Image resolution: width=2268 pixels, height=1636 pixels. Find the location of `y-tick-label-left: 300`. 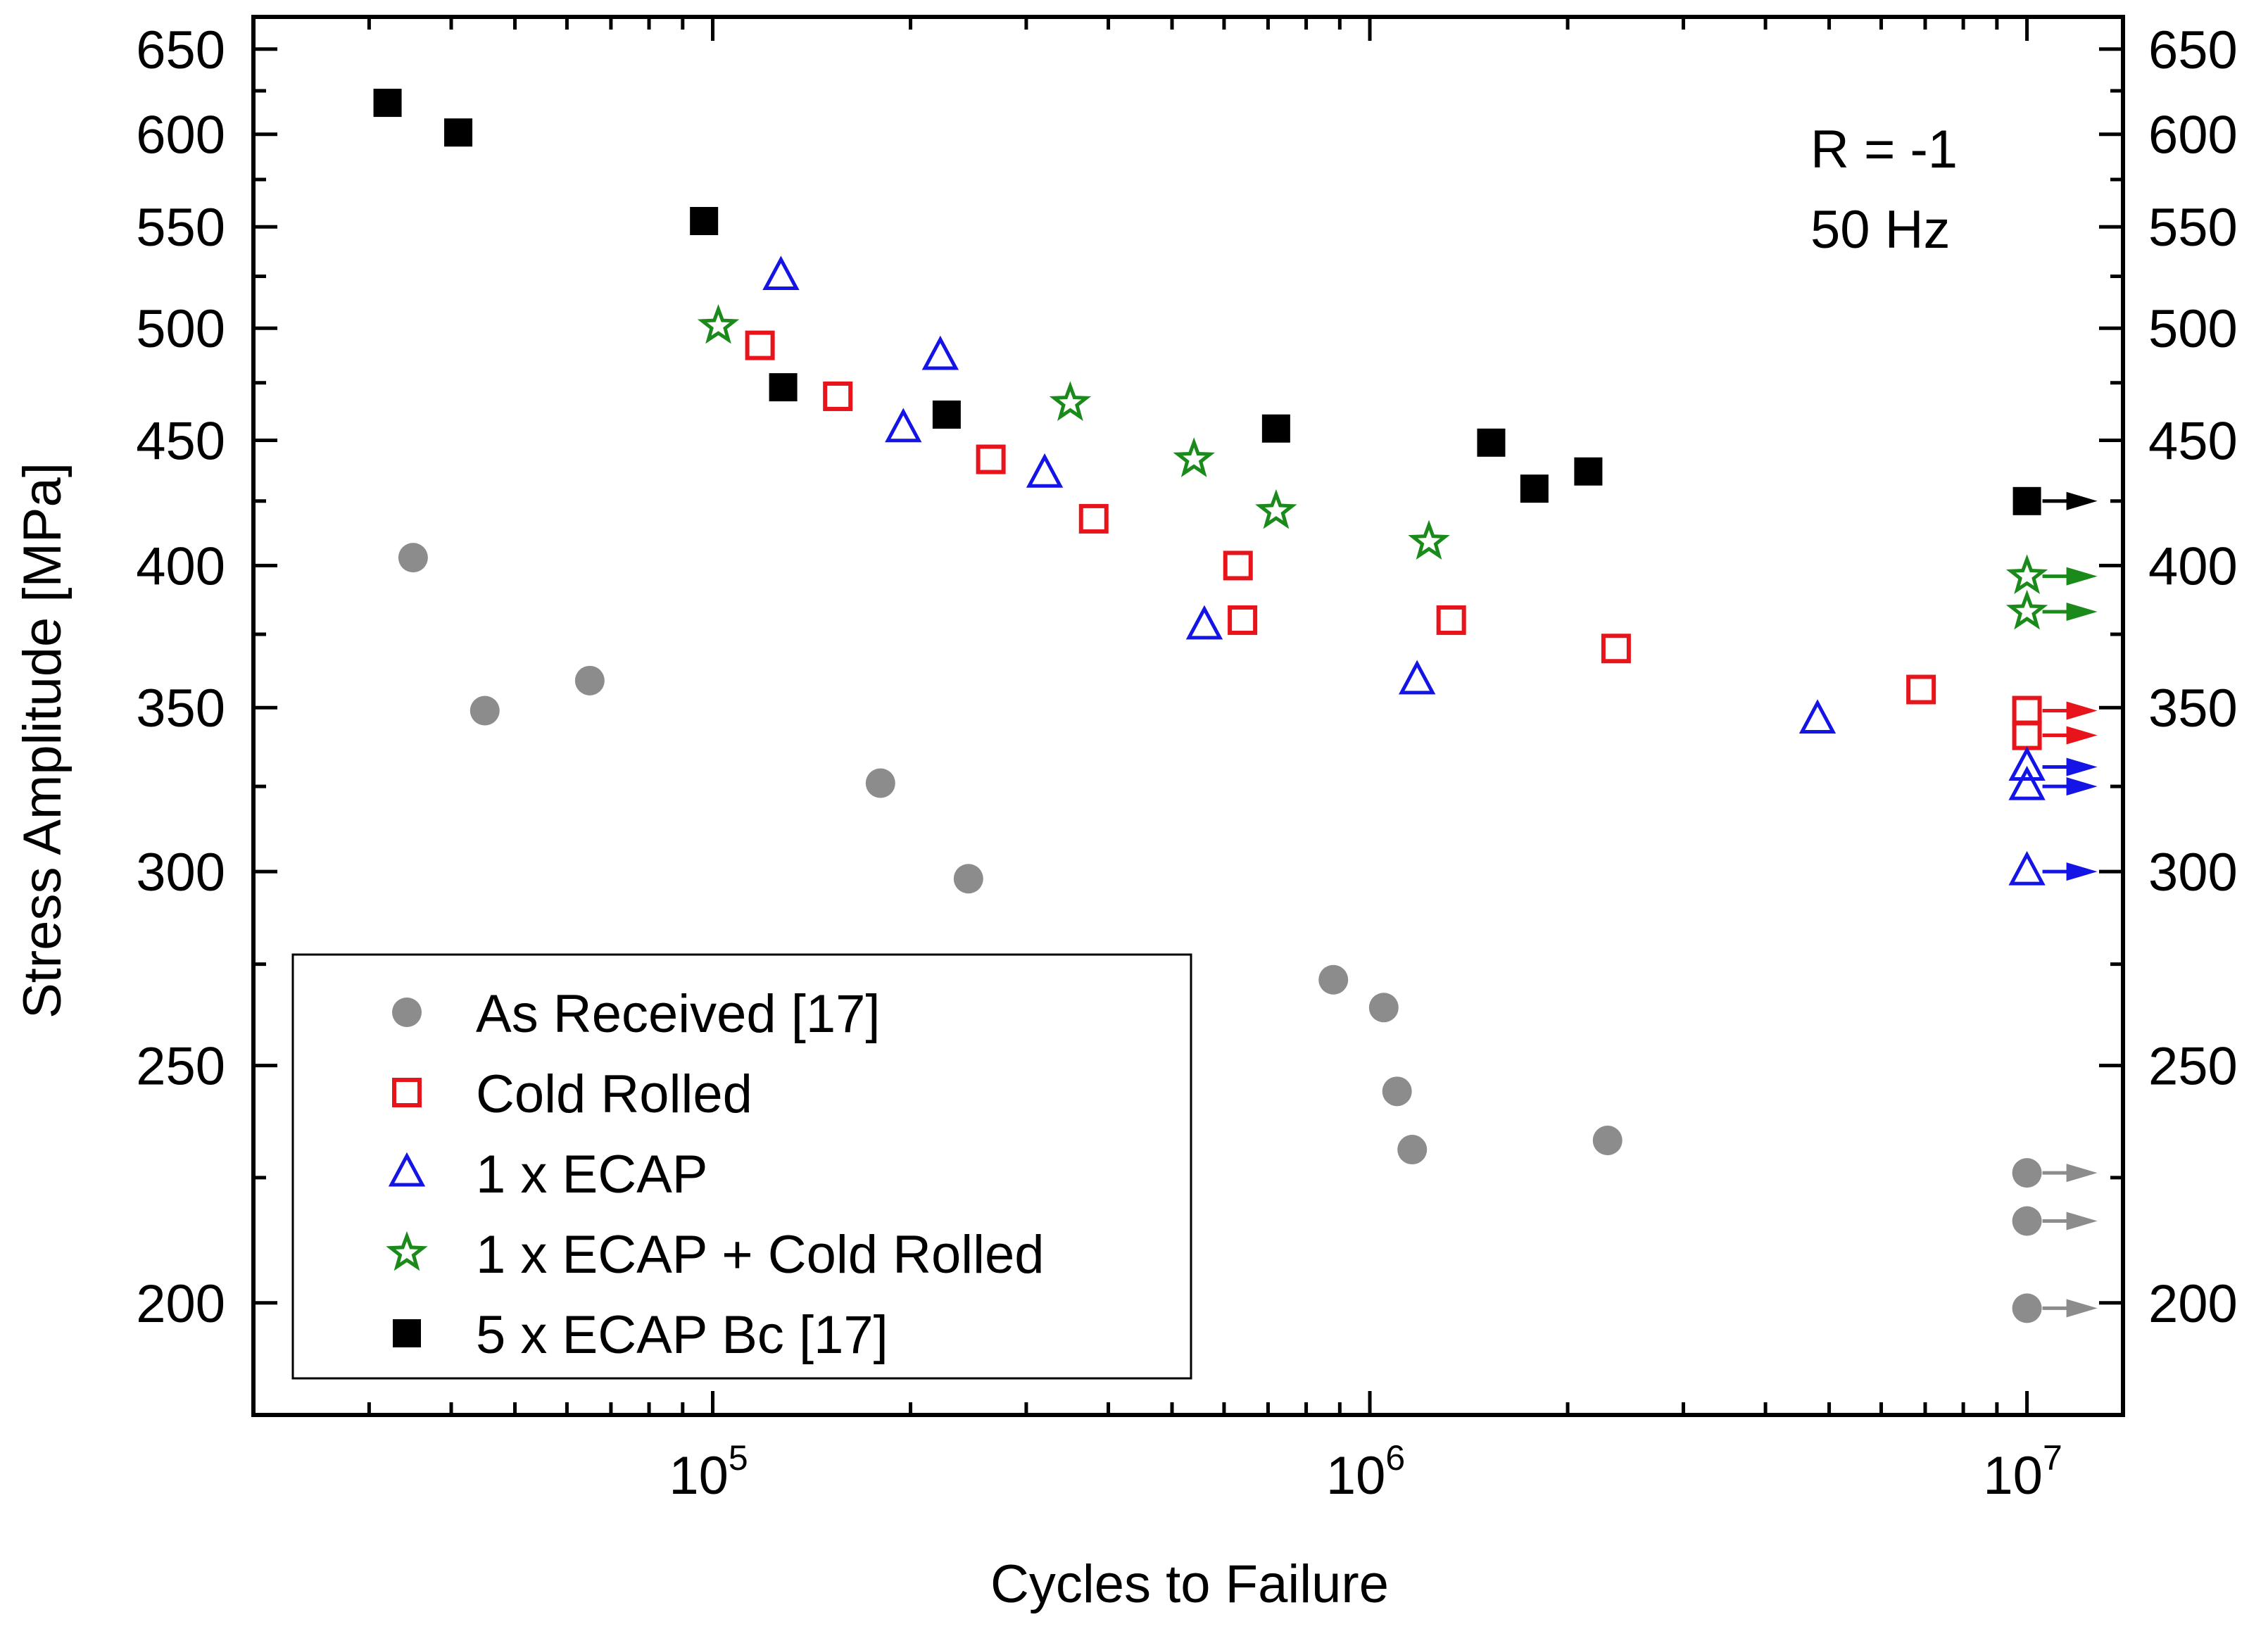

y-tick-label-left: 300 is located at coordinates (181, 872).